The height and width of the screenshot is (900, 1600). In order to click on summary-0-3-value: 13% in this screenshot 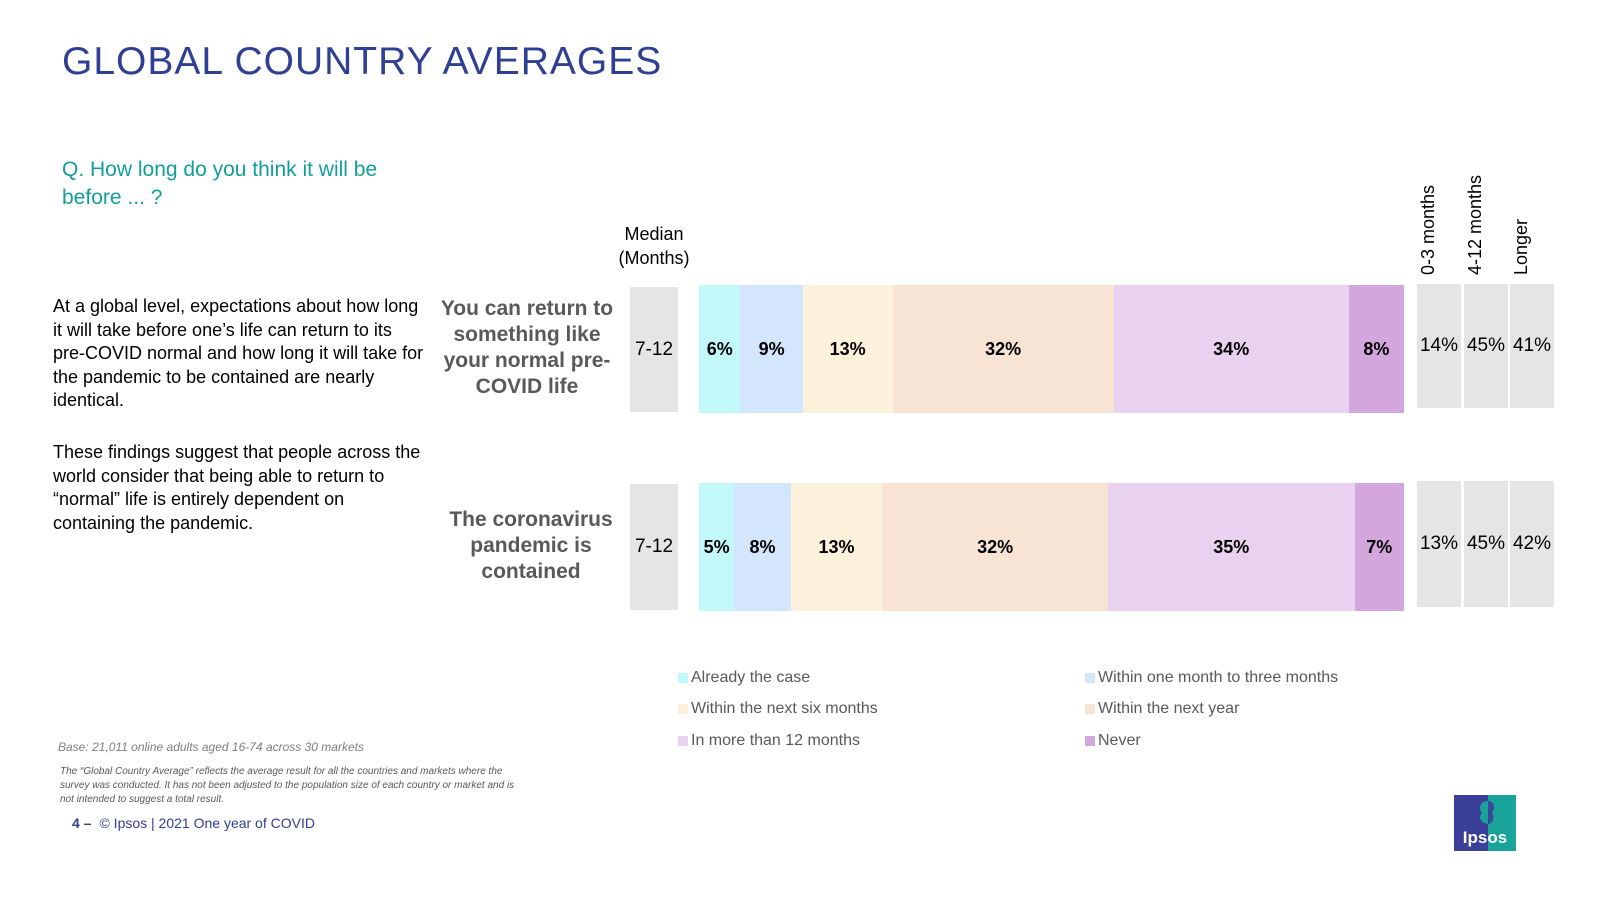, I will do `click(1439, 544)`.